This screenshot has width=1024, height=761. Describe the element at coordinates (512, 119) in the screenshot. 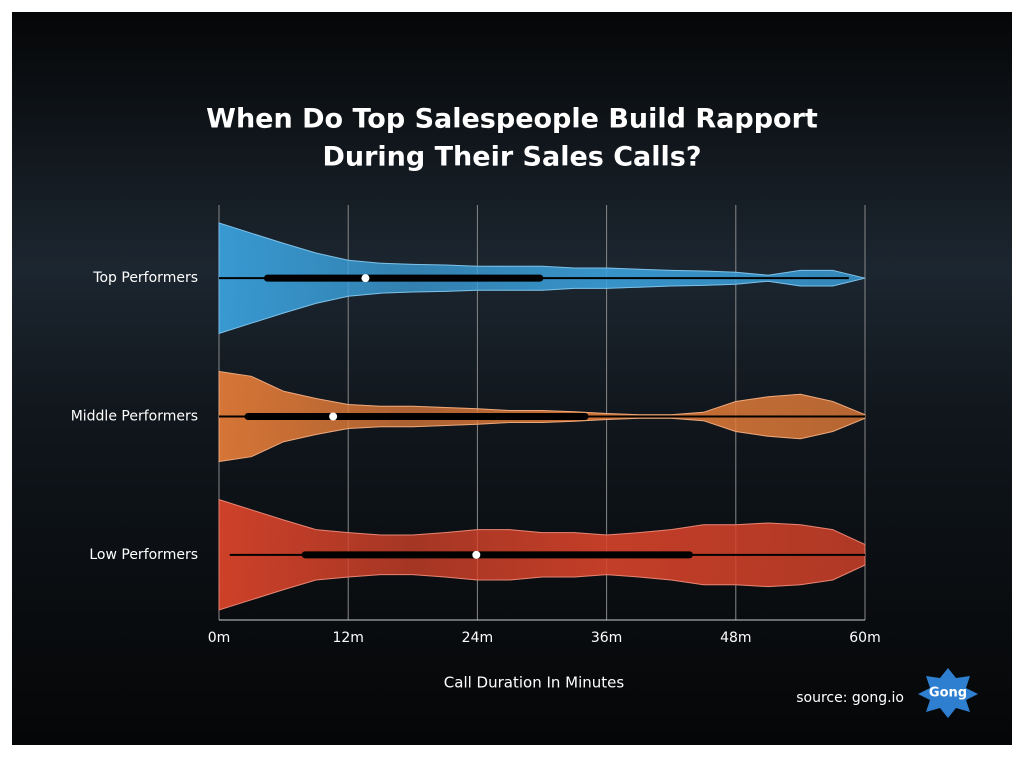

I see `chart-title: When Do Top Salespeople Build Rapport` at that location.